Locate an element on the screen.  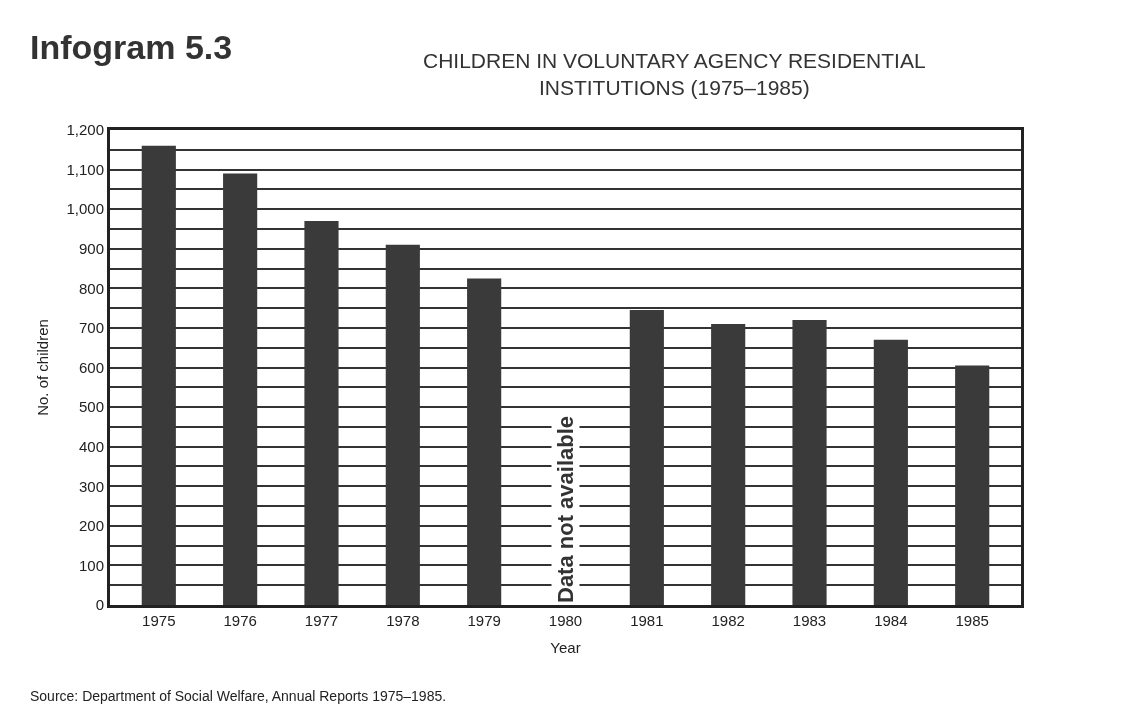
y-tick-label: 900 is located at coordinates (91, 248).